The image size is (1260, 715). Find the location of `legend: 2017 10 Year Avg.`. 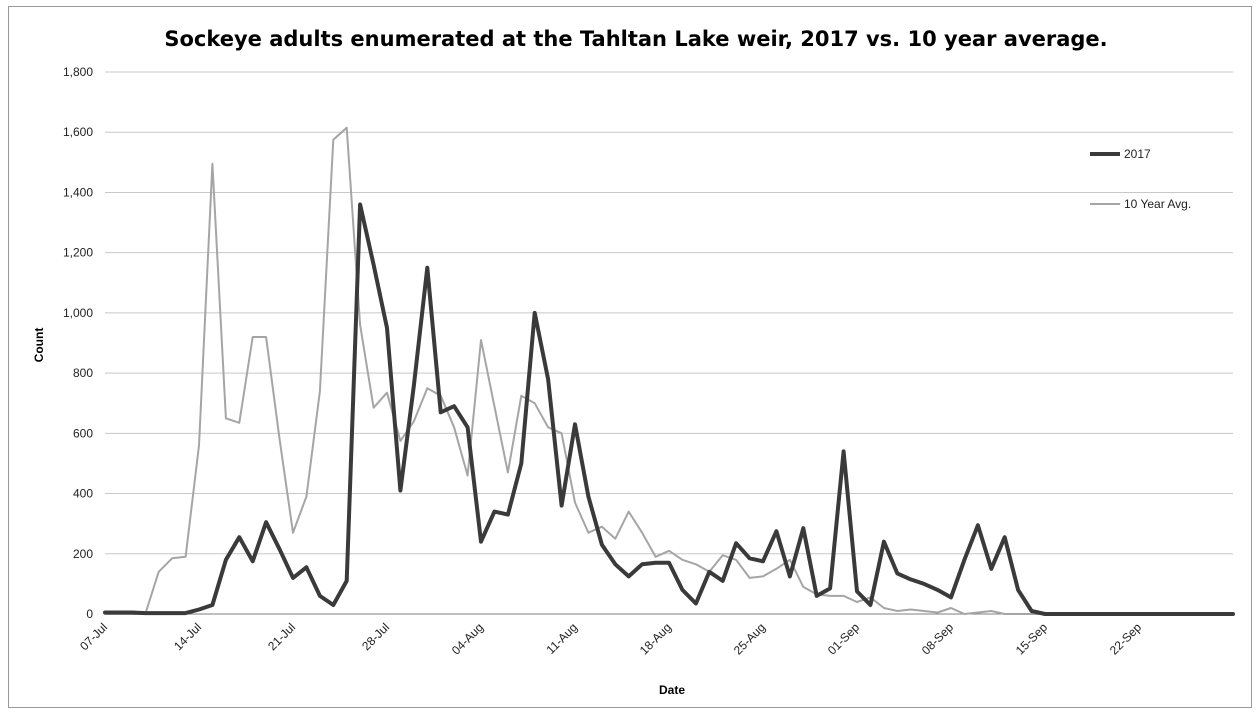

legend: 2017 10 Year Avg. is located at coordinates (1140, 179).